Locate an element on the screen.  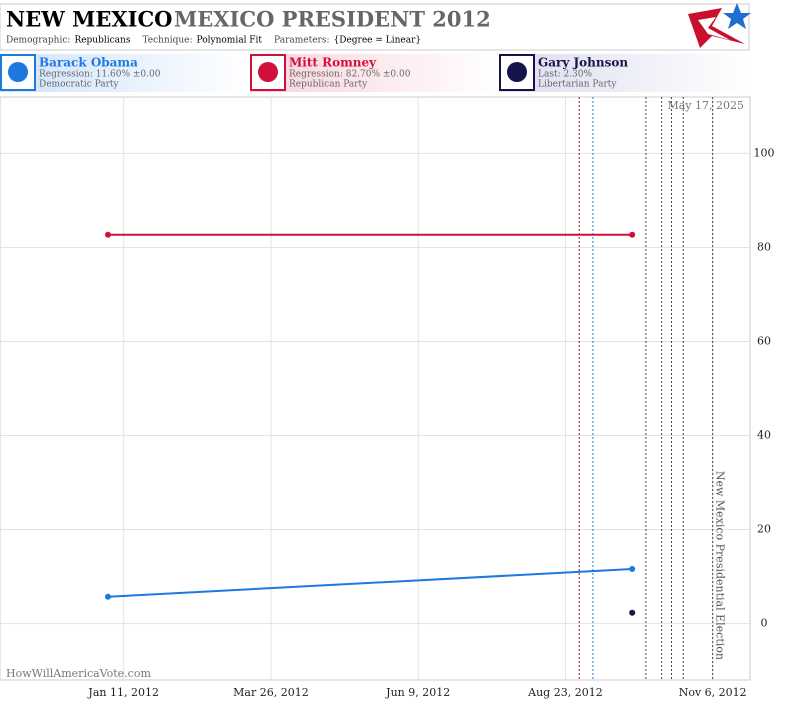
x-tick-label: Jan 11, 2012 is located at coordinates (123, 692).